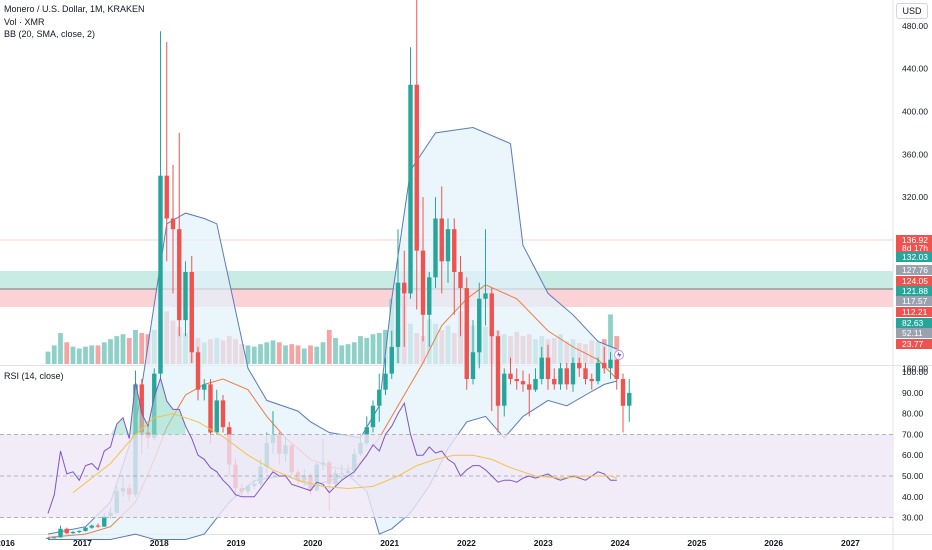 The width and height of the screenshot is (932, 550). I want to click on time-tick-label: 2027, so click(850, 543).